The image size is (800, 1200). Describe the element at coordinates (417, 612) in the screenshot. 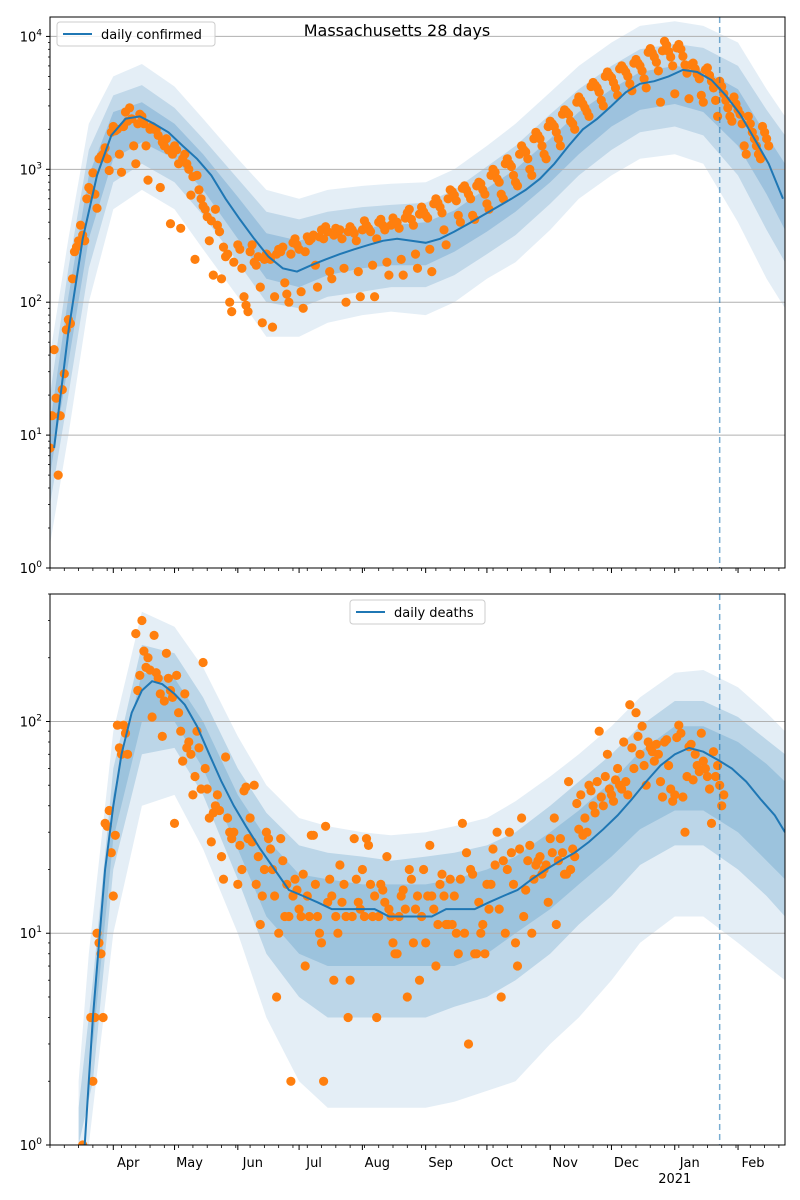

I see `legend: daily deaths` at that location.